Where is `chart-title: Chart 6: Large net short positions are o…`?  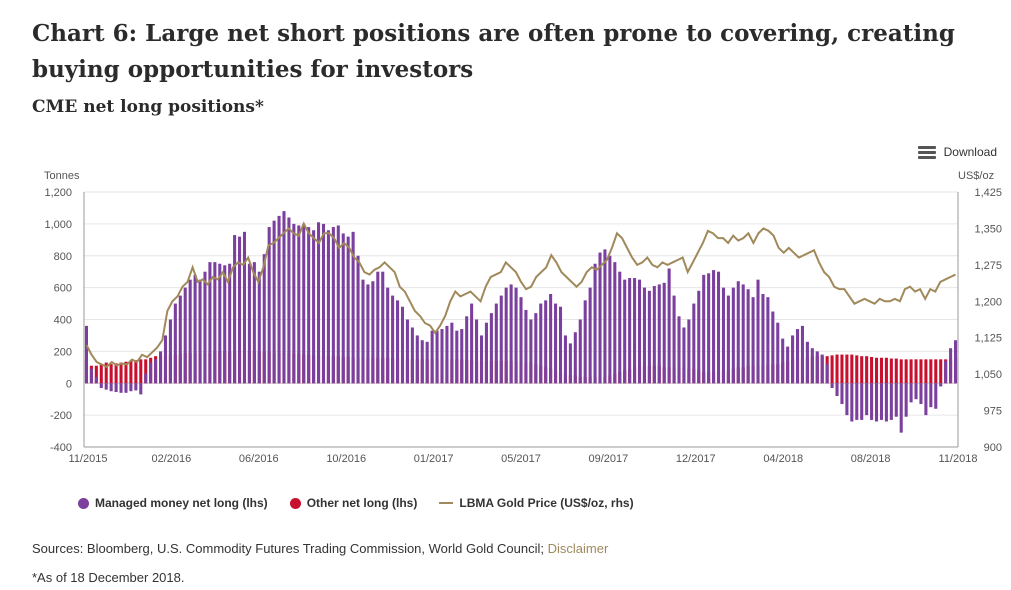
chart-title: Chart 6: Large net short positions are o… is located at coordinates (493, 51).